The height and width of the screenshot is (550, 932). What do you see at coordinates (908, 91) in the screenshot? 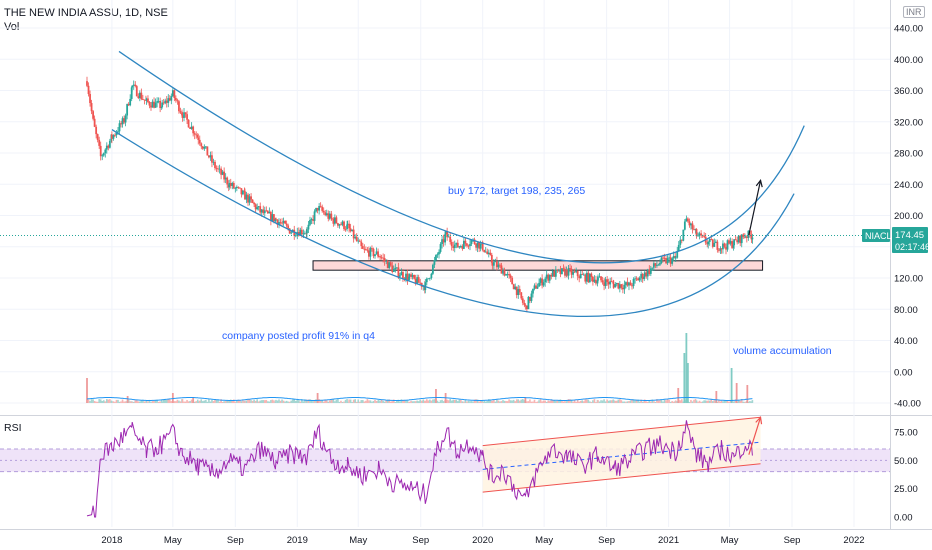
I see `price-tick-label: 360.00` at bounding box center [908, 91].